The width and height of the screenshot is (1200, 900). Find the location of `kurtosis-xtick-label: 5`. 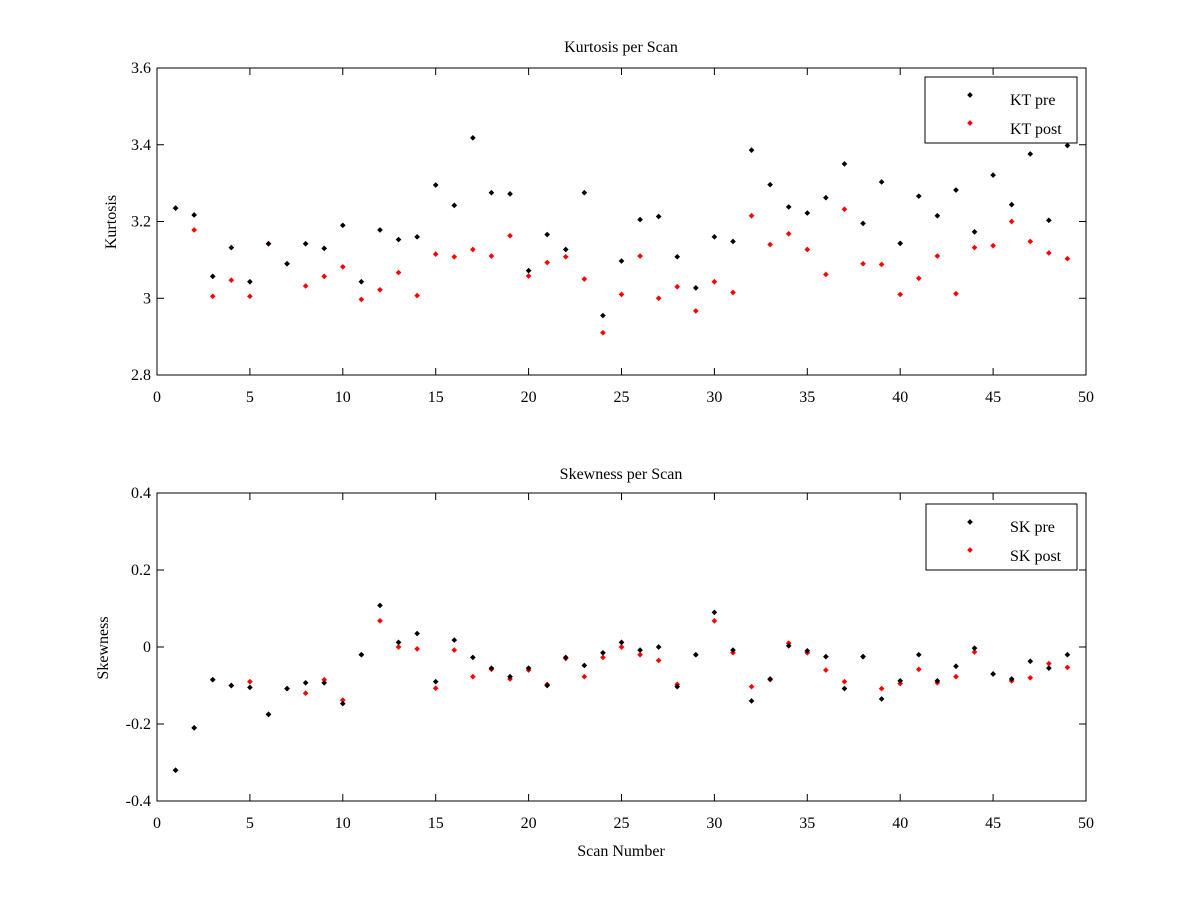

kurtosis-xtick-label: 5 is located at coordinates (250, 397).